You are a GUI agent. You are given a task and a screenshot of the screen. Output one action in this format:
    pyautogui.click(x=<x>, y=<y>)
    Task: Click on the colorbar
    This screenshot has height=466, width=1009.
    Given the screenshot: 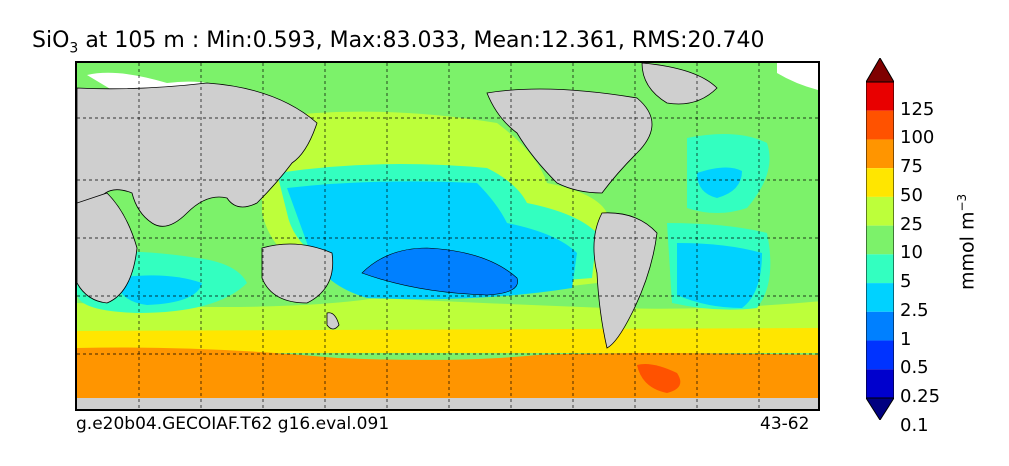 What is the action you would take?
    pyautogui.click(x=880, y=239)
    